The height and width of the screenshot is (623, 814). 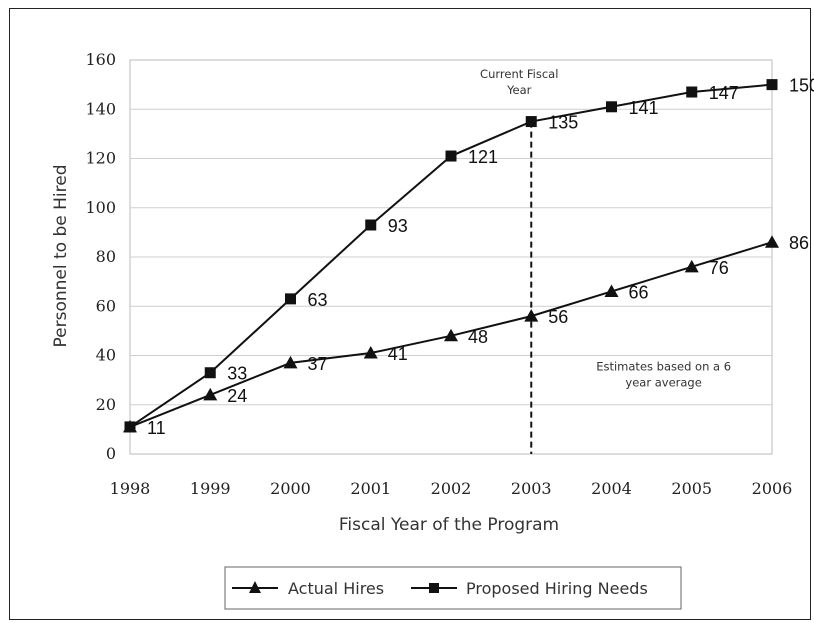 I want to click on y-tick-label: 100, so click(x=100, y=207).